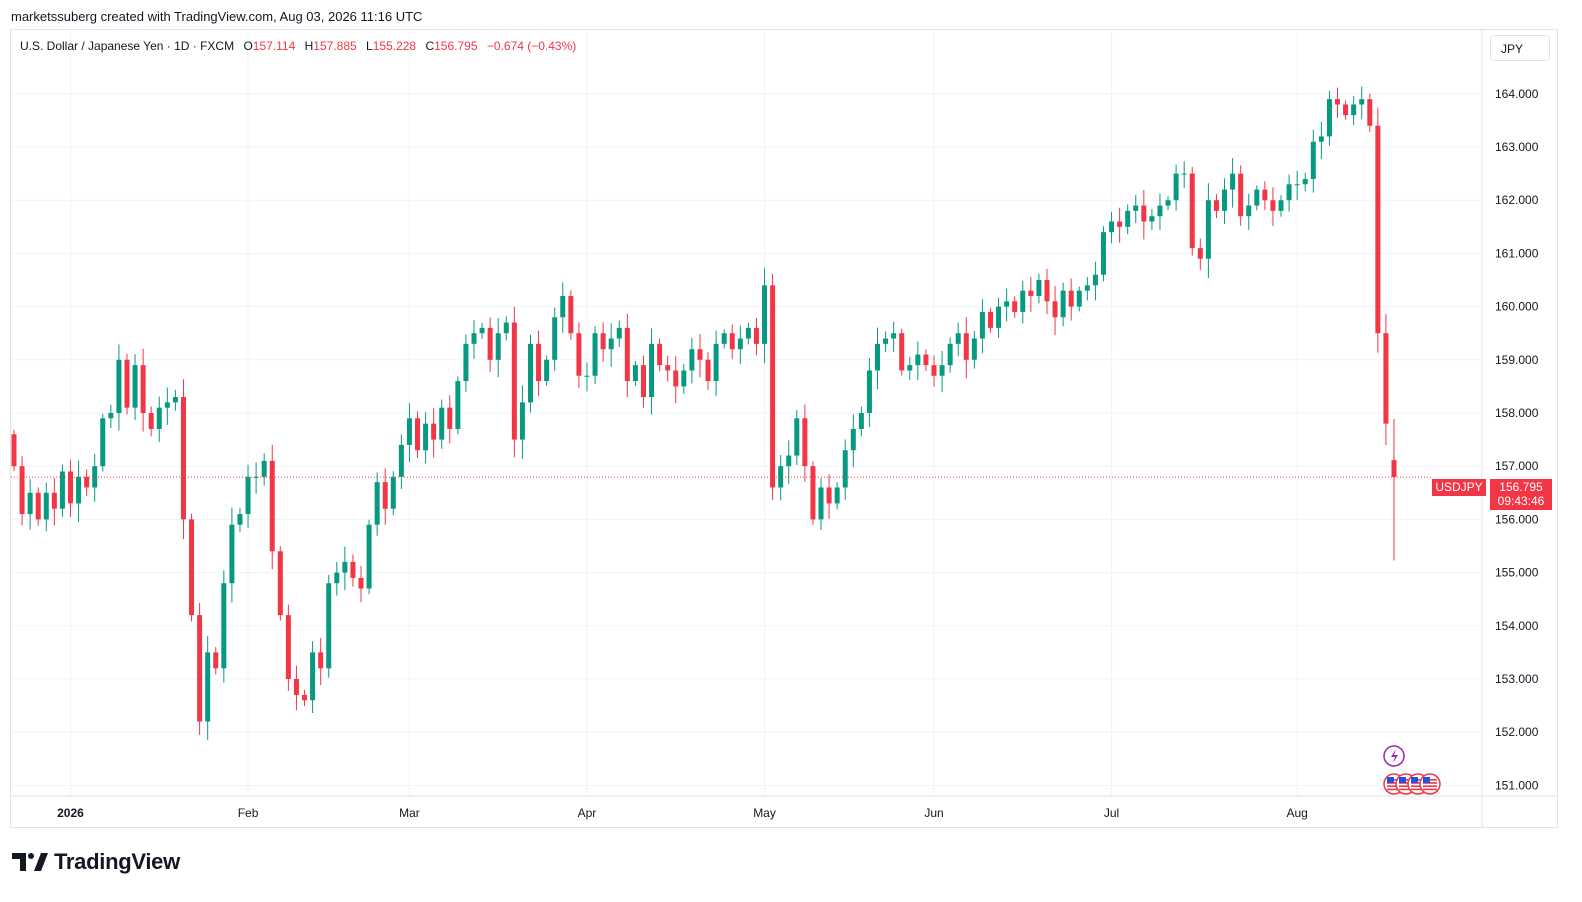  Describe the element at coordinates (1521, 501) in the screenshot. I see `bar-countdown: 09:43:46` at that location.